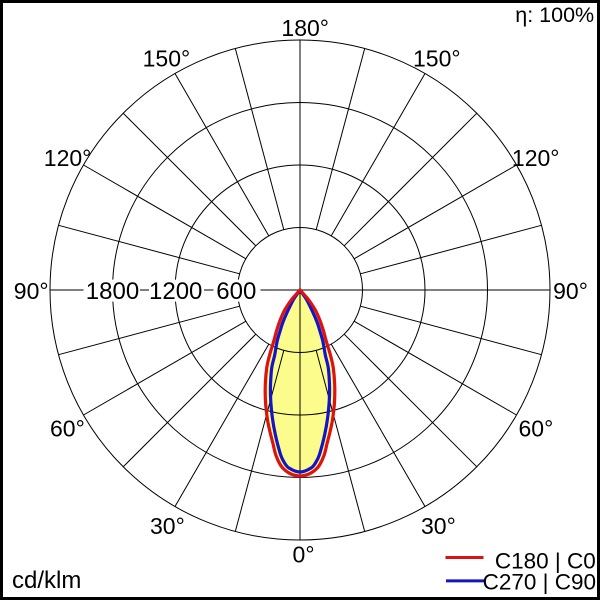 The image size is (600, 605). I want to click on svg-text: C180 | C0, so click(545, 561).